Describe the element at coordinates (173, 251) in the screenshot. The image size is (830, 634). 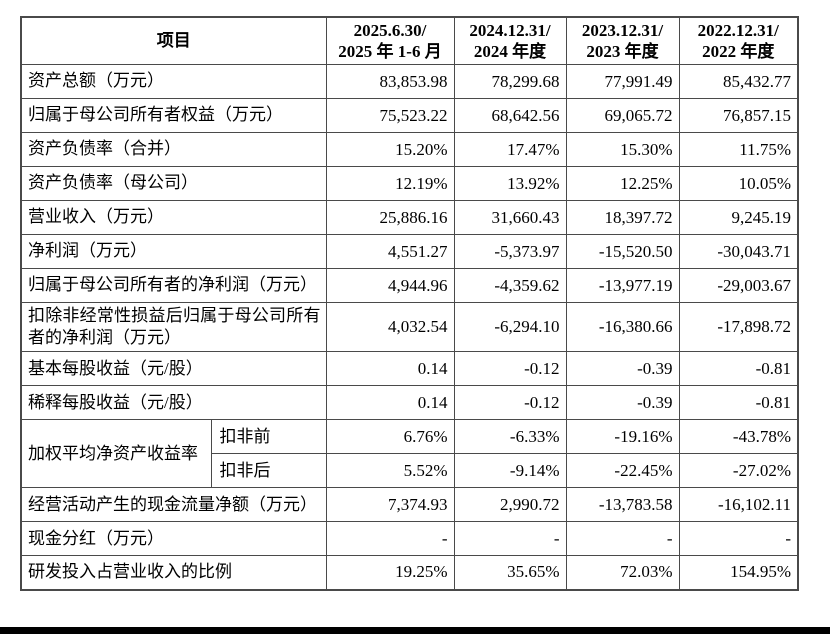
I see `row-label: 净利润（万元）` at that location.